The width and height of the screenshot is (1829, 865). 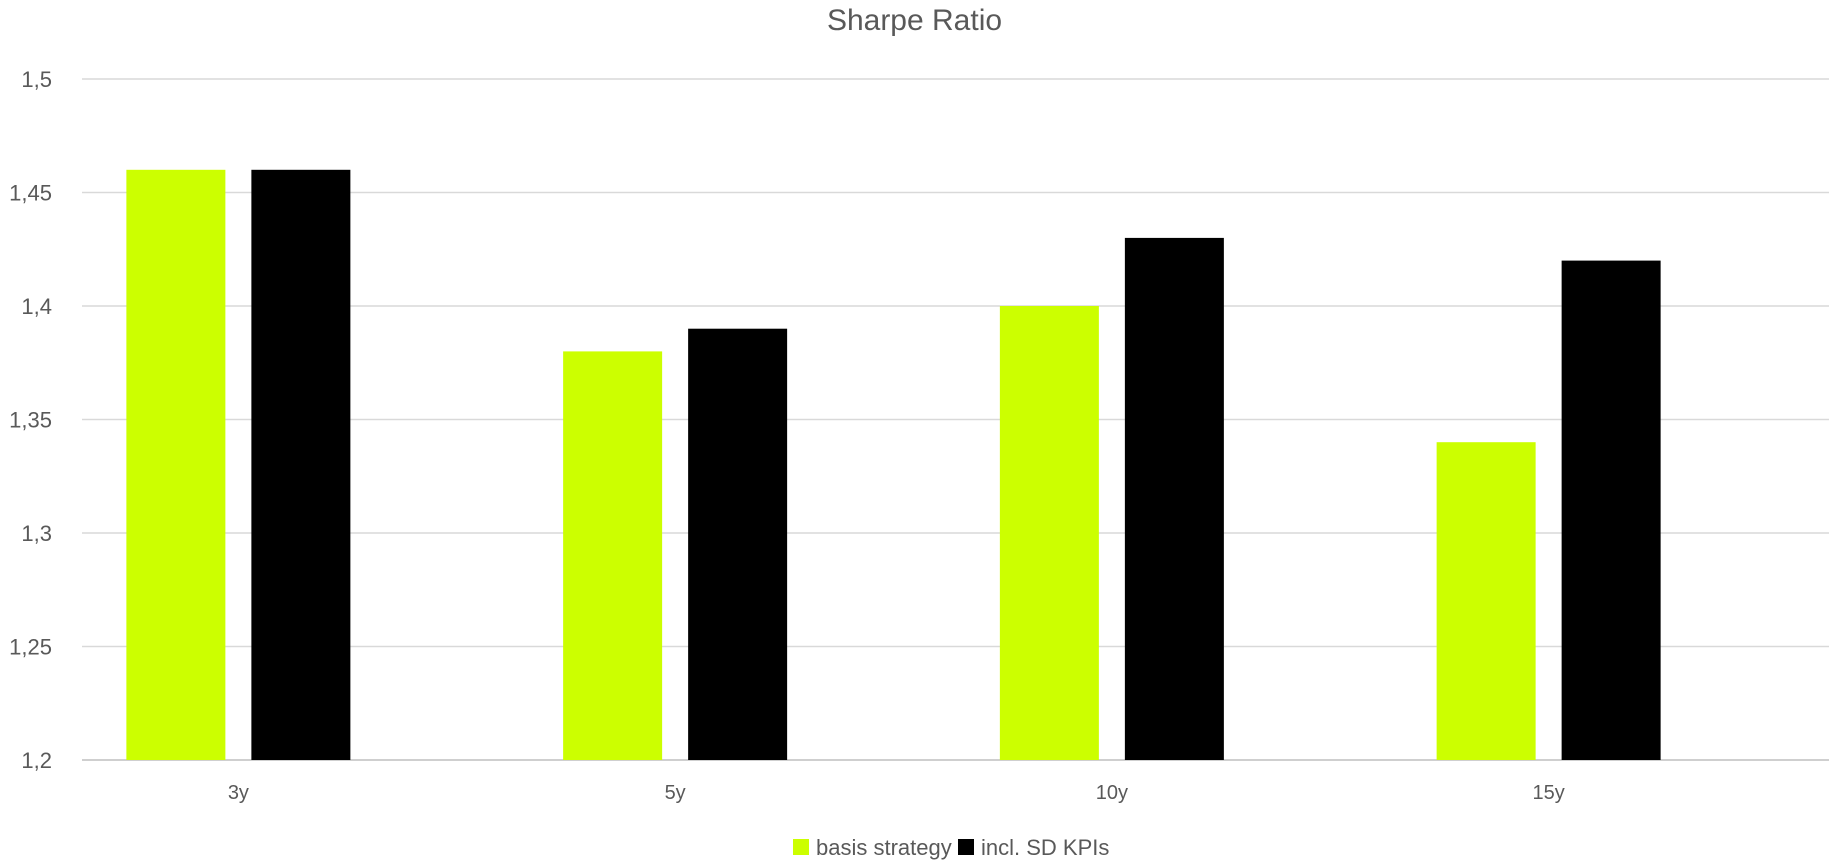 I want to click on y-tick-label: 1,2, so click(x=36, y=760).